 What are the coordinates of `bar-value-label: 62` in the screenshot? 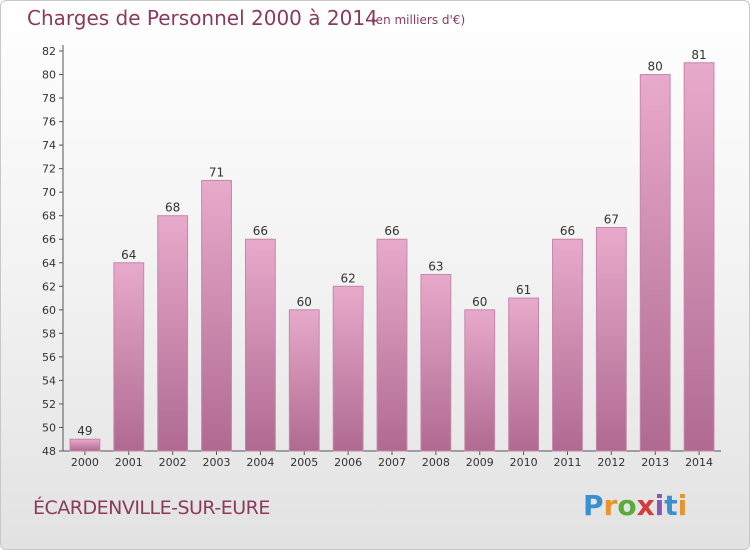 It's located at (347, 278).